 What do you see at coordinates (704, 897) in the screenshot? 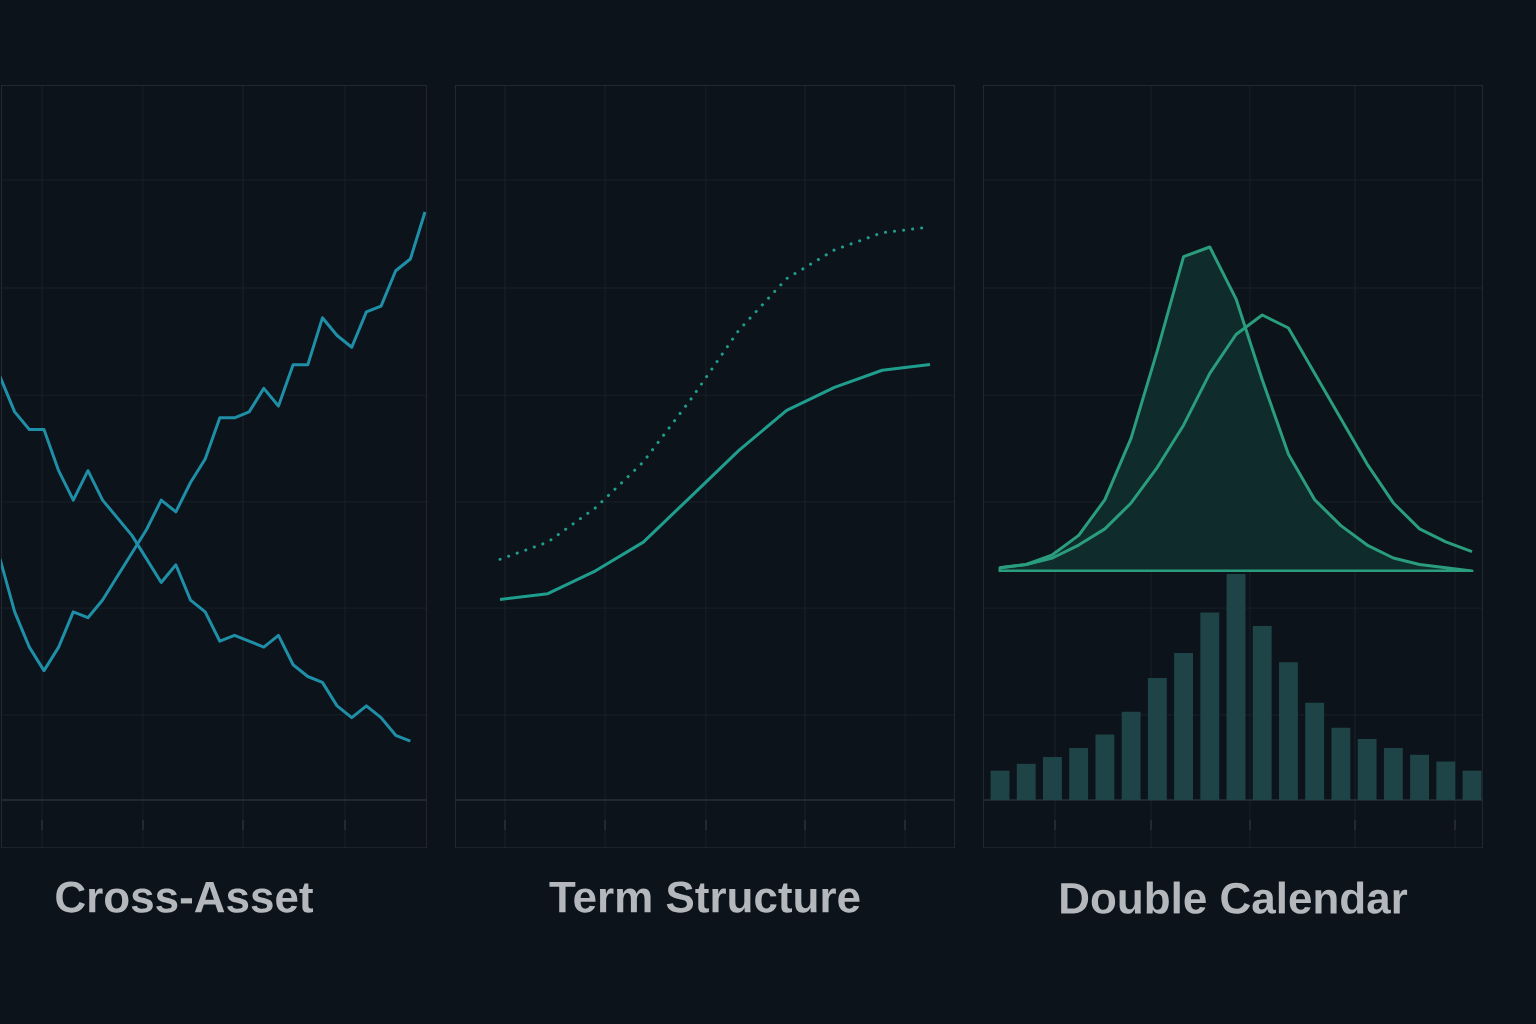
I see `text: Term Structure` at bounding box center [704, 897].